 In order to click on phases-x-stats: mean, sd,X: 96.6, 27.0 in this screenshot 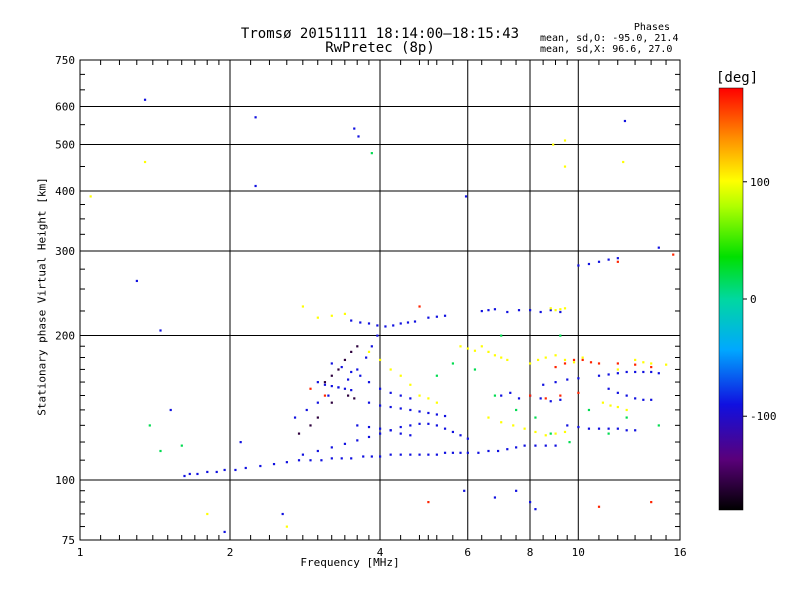, I will do `click(606, 49)`.